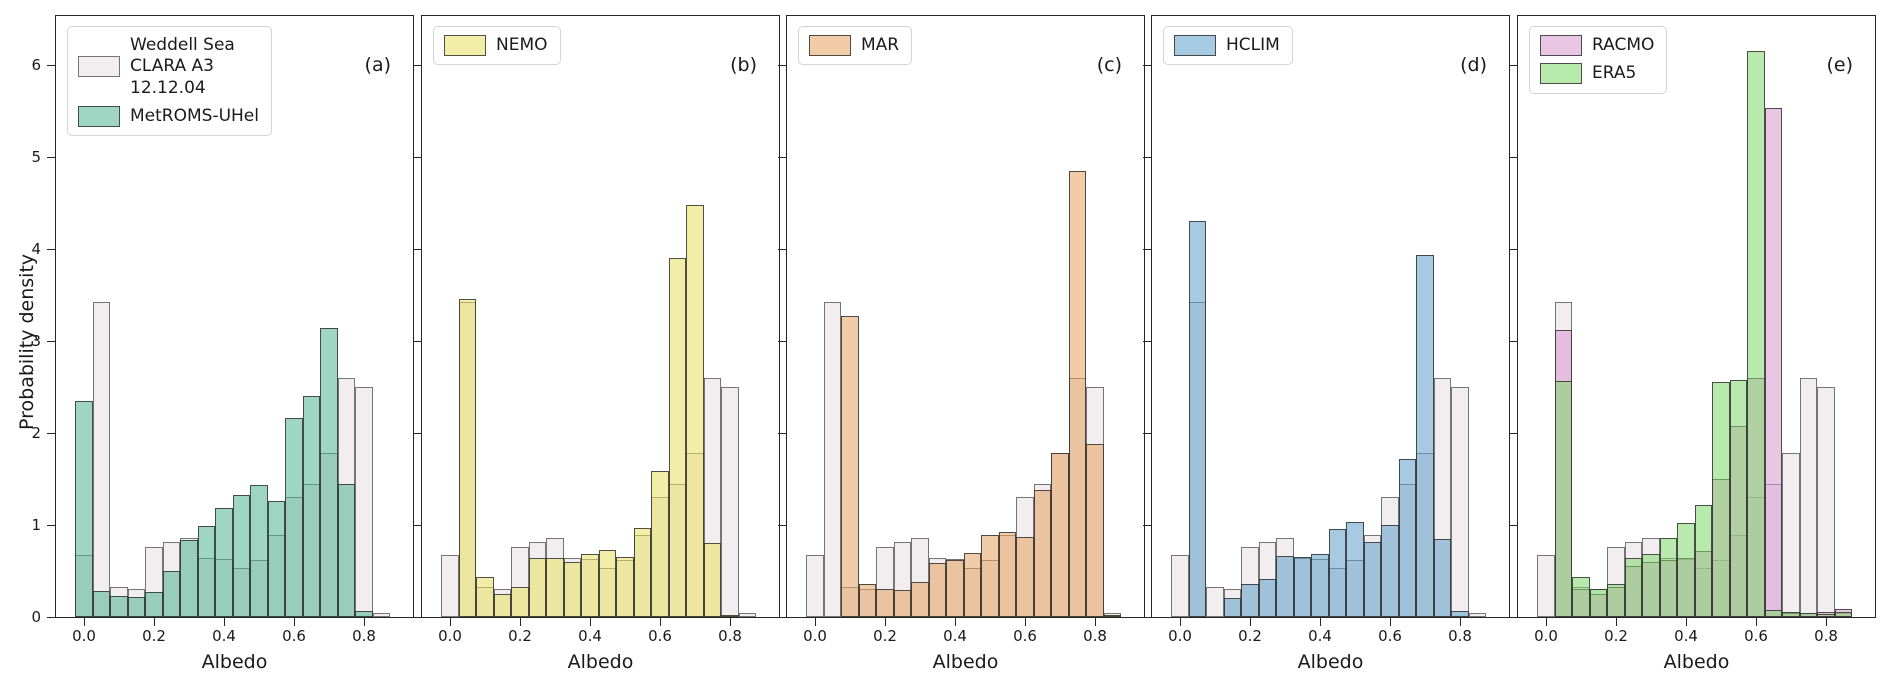  I want to click on legend-entry-nemo: NEMO, so click(496, 46).